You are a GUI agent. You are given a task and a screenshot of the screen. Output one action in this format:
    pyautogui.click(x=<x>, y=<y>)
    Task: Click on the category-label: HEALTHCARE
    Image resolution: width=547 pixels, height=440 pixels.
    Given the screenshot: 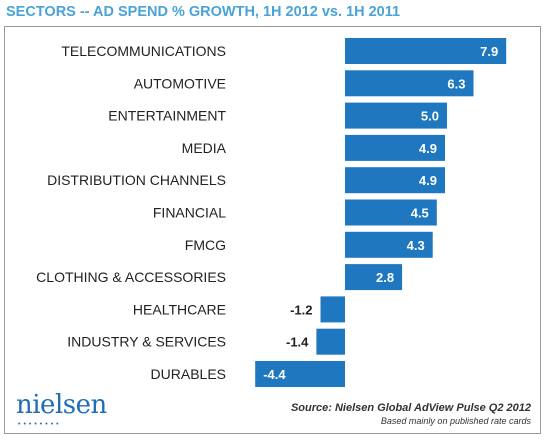 What is the action you would take?
    pyautogui.click(x=179, y=309)
    